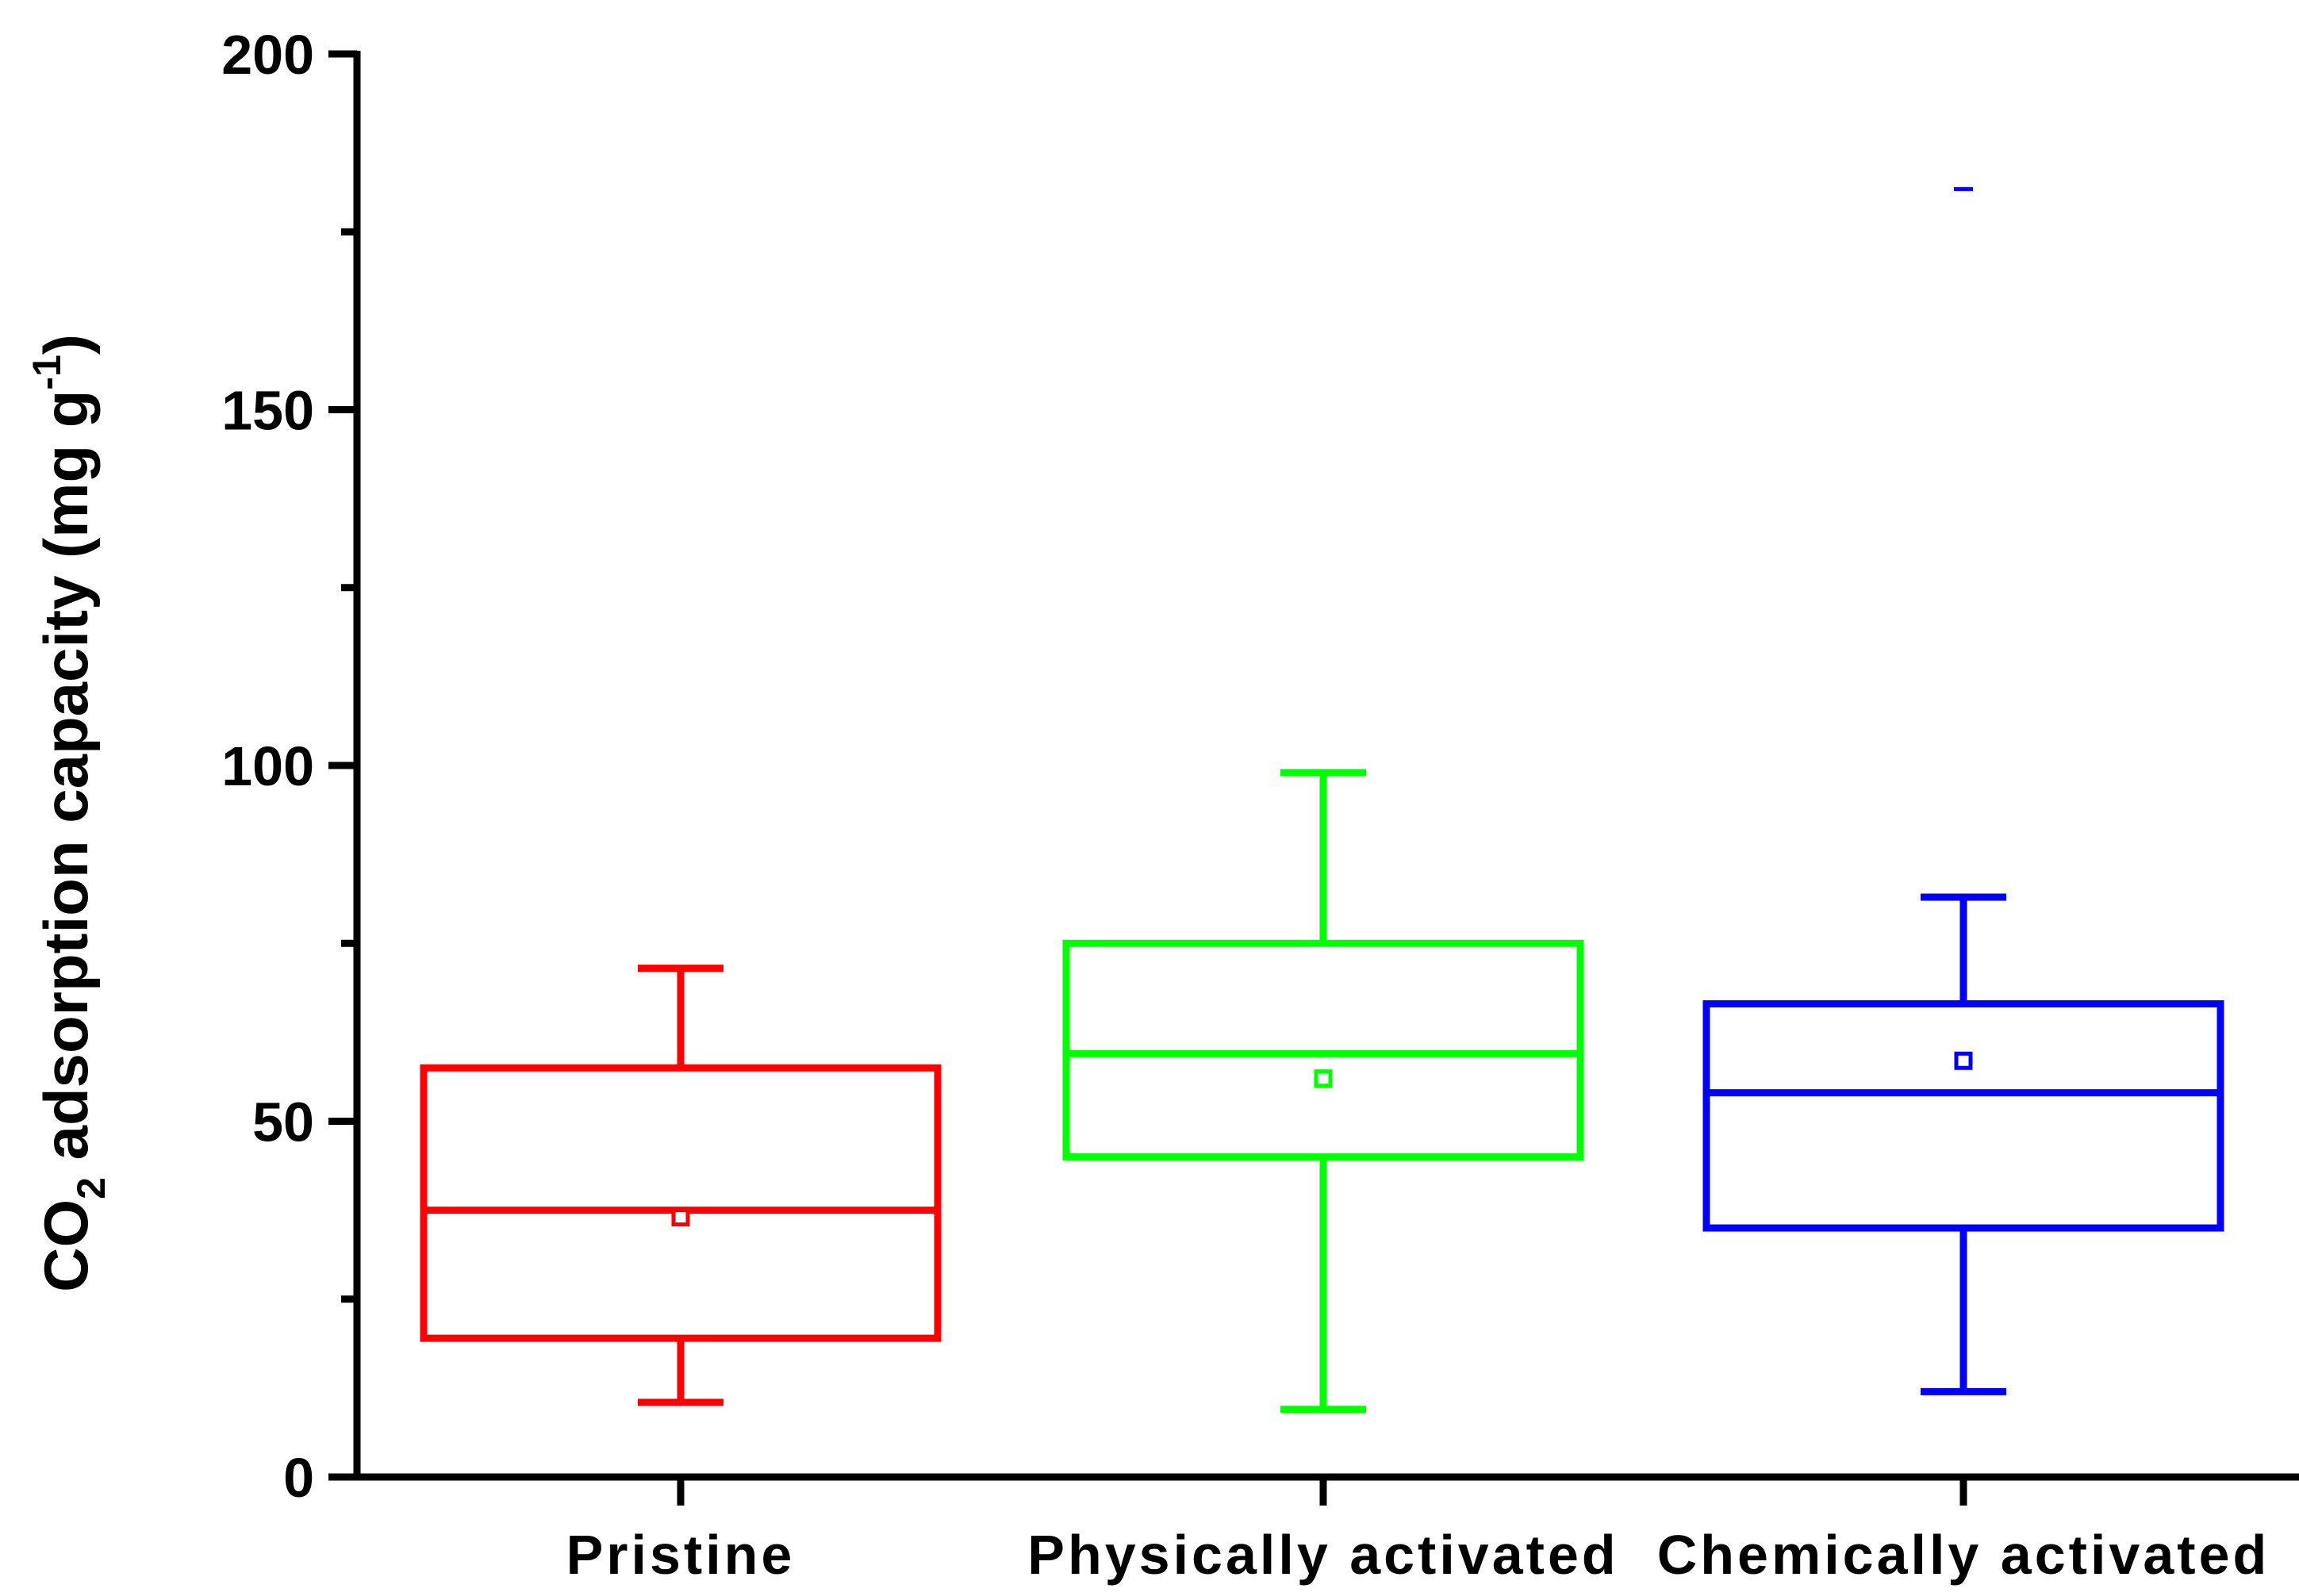 This screenshot has width=2299, height=1596. What do you see at coordinates (283, 1122) in the screenshot?
I see `y-tick-label: 50` at bounding box center [283, 1122].